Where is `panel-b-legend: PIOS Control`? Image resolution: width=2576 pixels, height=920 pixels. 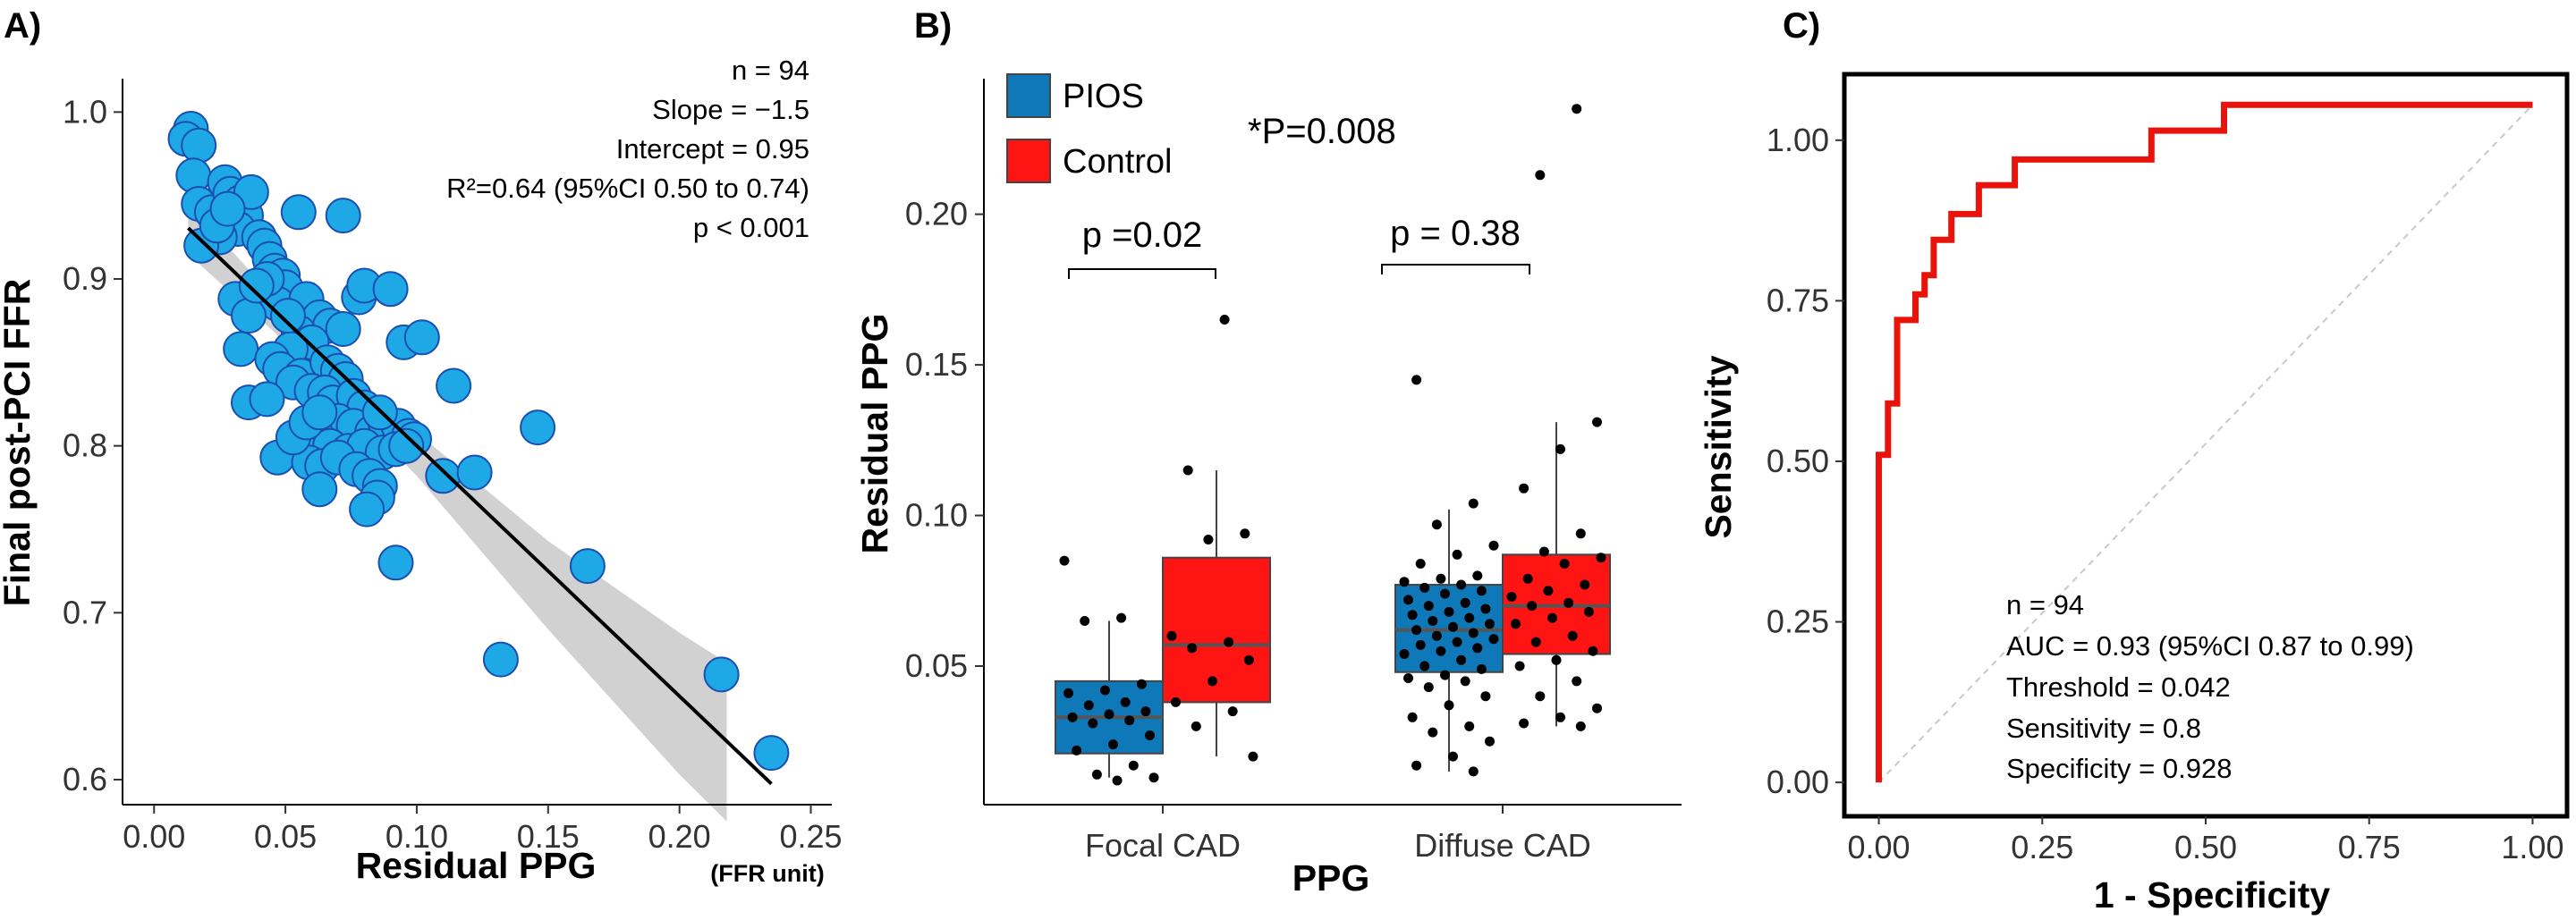 panel-b-legend: PIOS Control is located at coordinates (1089, 128).